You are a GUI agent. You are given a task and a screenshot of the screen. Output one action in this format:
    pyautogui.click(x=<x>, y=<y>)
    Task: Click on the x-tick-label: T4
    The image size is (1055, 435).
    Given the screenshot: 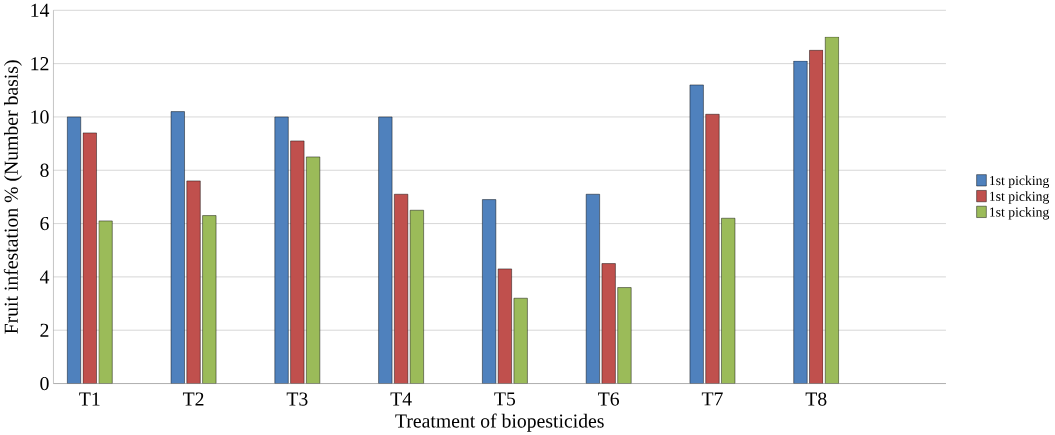 What is the action you would take?
    pyautogui.click(x=401, y=399)
    